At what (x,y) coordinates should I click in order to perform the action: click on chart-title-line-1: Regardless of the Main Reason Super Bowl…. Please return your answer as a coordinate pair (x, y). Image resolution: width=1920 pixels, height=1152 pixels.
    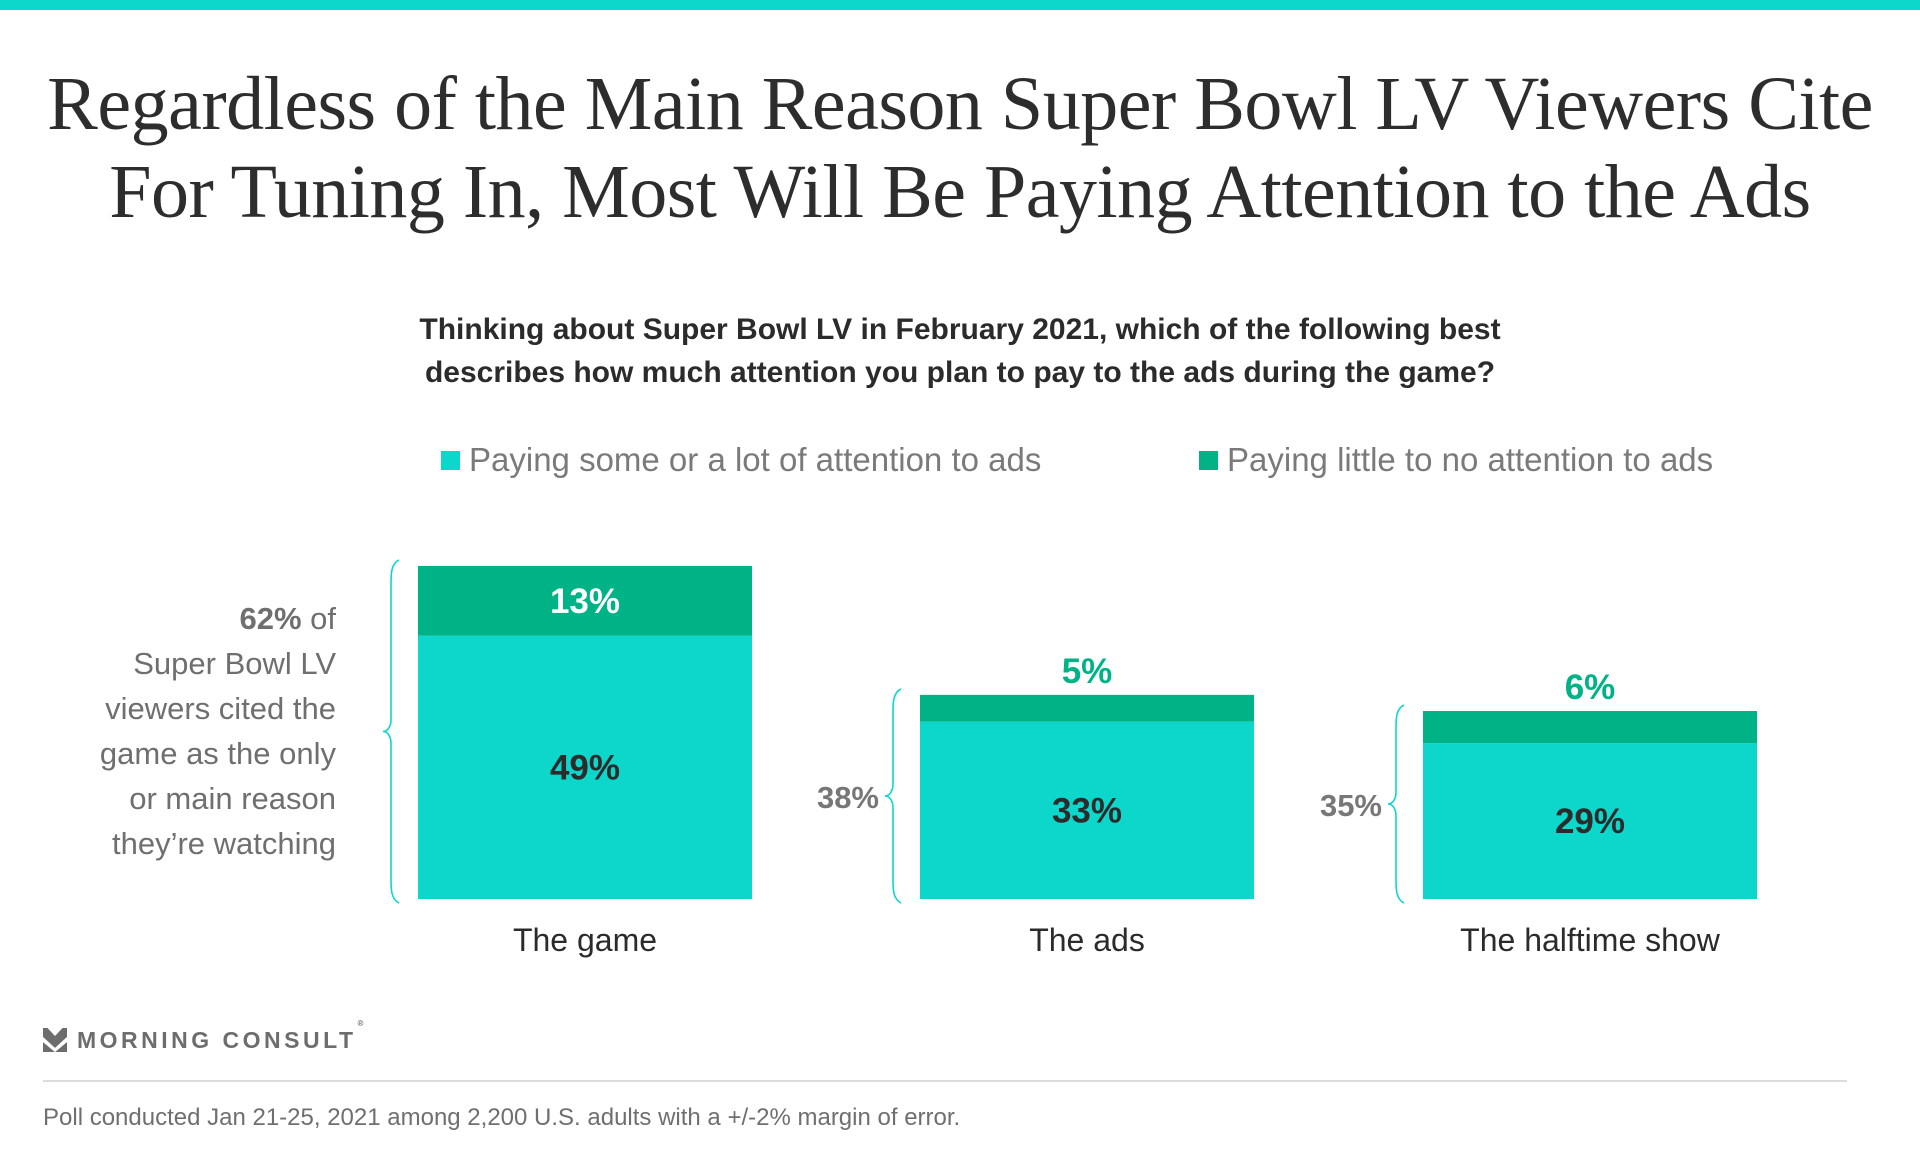
    Looking at the image, I should click on (960, 104).